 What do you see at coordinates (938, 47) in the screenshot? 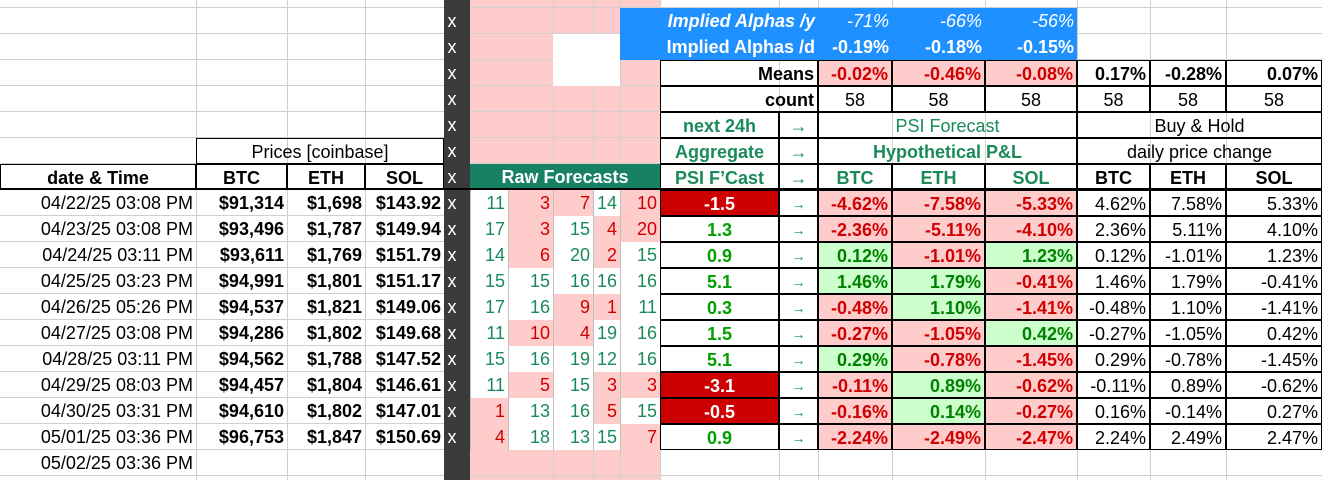
I see `alpha-daily-value: -0.18%` at bounding box center [938, 47].